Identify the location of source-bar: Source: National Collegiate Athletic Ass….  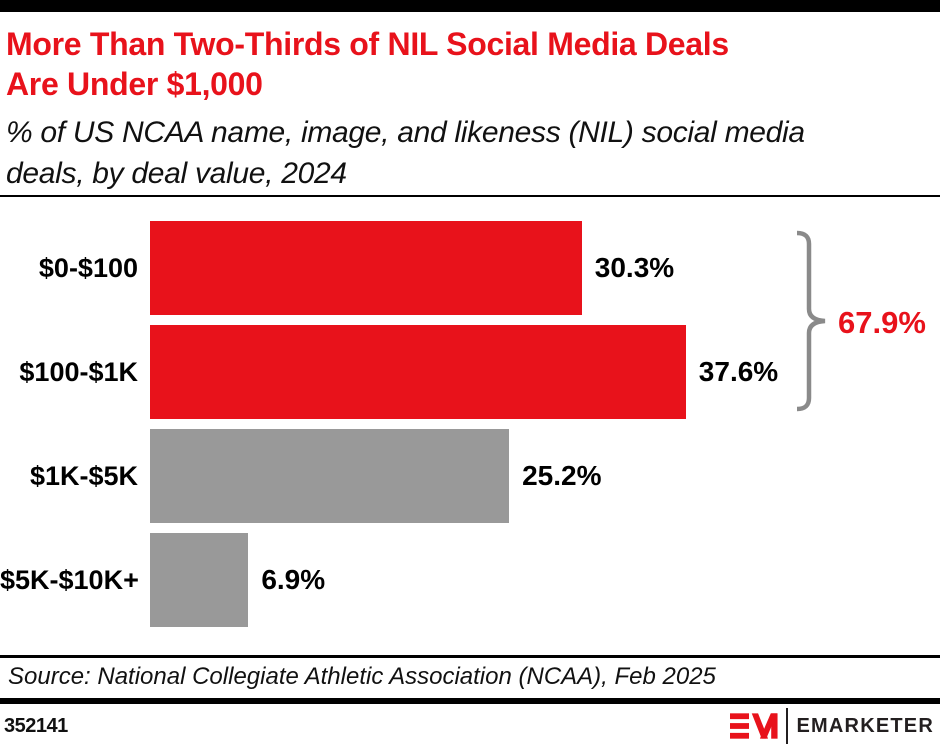
(470, 679).